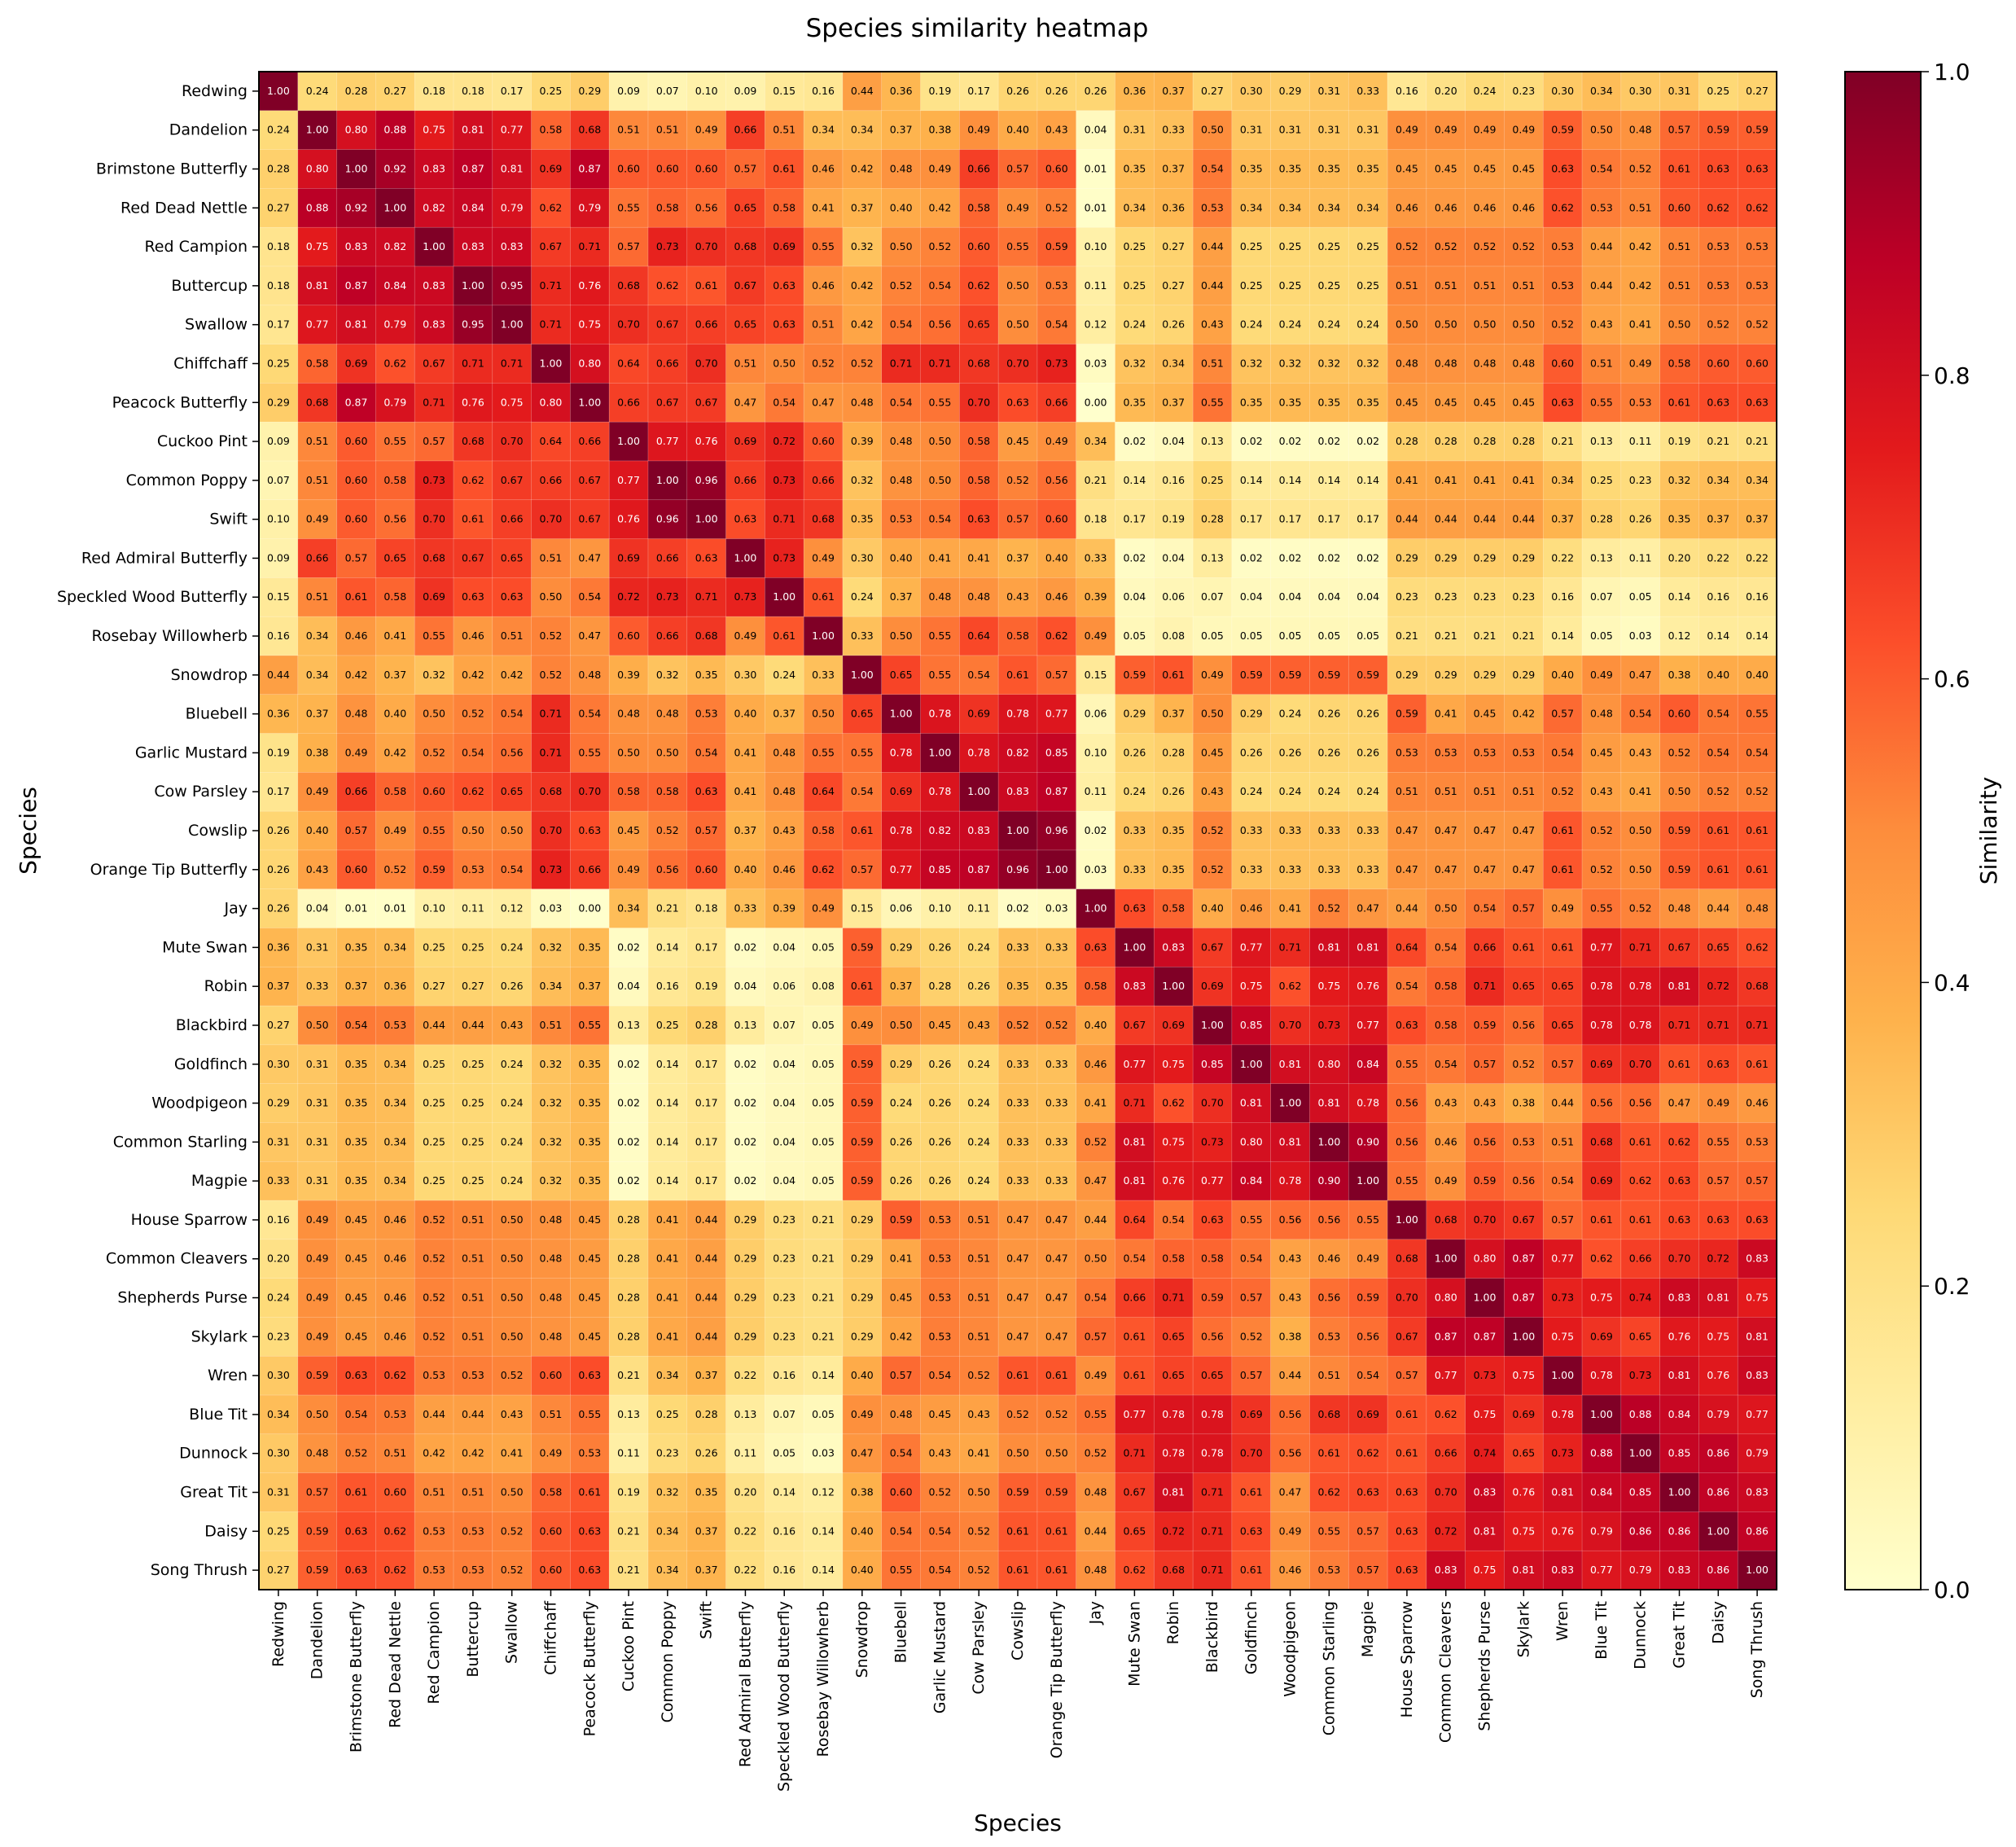 This screenshot has width=2016, height=1847. Describe the element at coordinates (939, 168) in the screenshot. I see `cell-value-label: 0.49` at that location.